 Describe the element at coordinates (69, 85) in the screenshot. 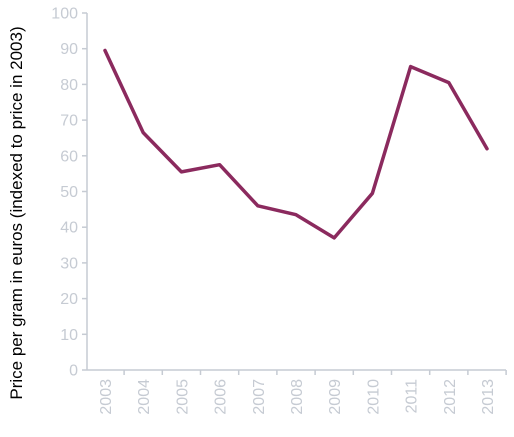

I see `y-tick-label: 80` at that location.